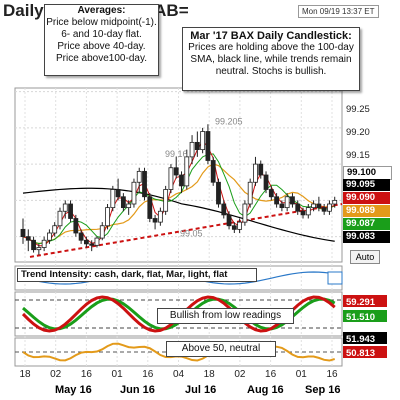  I want to click on support-trendline, so click(186, 230).